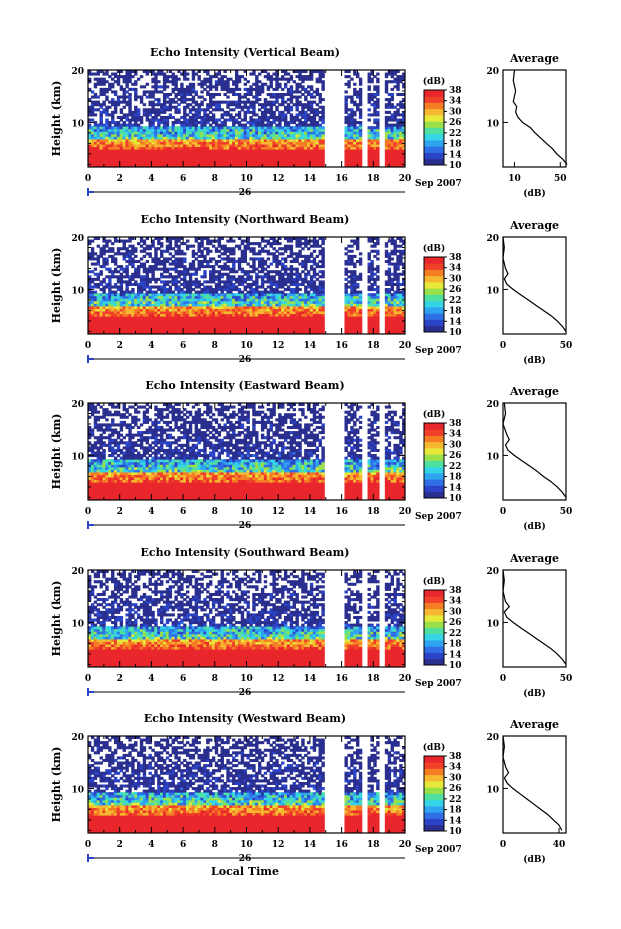 Image resolution: width=621 pixels, height=929 pixels. I want to click on chart-1-colorbar-tick-label: 26, so click(455, 123).